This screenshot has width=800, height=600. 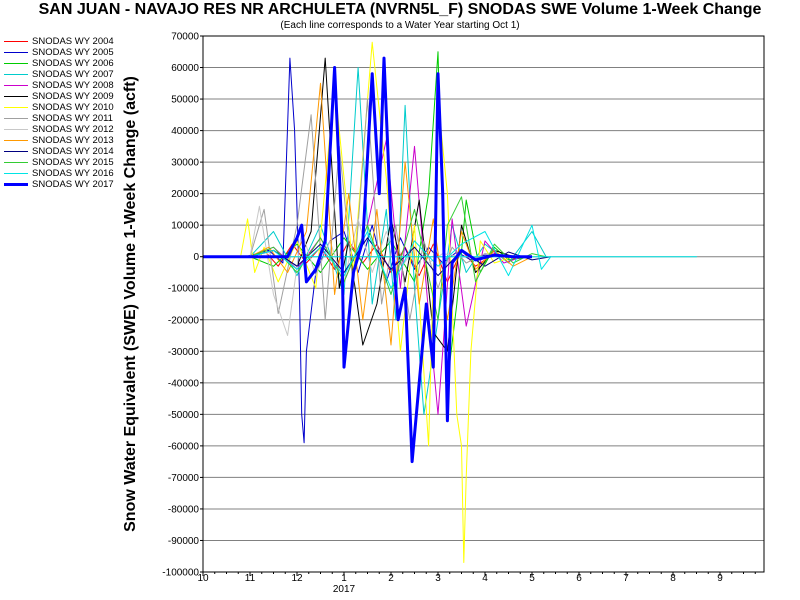 I want to click on y-tick-label: -90000, so click(x=184, y=541).